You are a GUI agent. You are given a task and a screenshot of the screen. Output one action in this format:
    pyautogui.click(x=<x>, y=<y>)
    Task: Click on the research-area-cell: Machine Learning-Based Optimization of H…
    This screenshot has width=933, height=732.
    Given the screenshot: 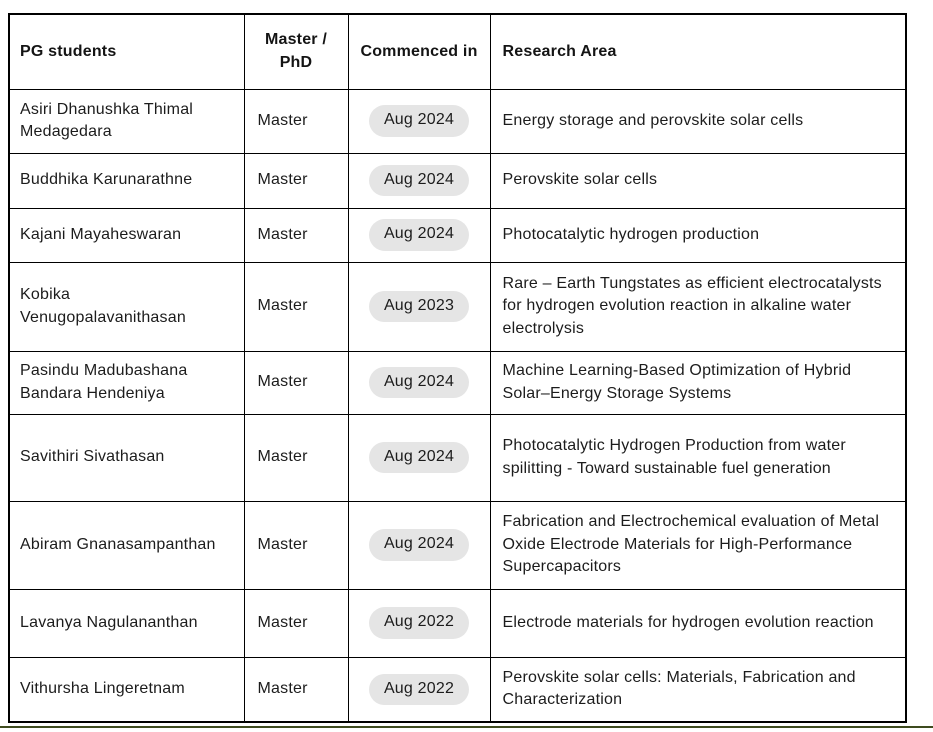 What is the action you would take?
    pyautogui.click(x=698, y=382)
    